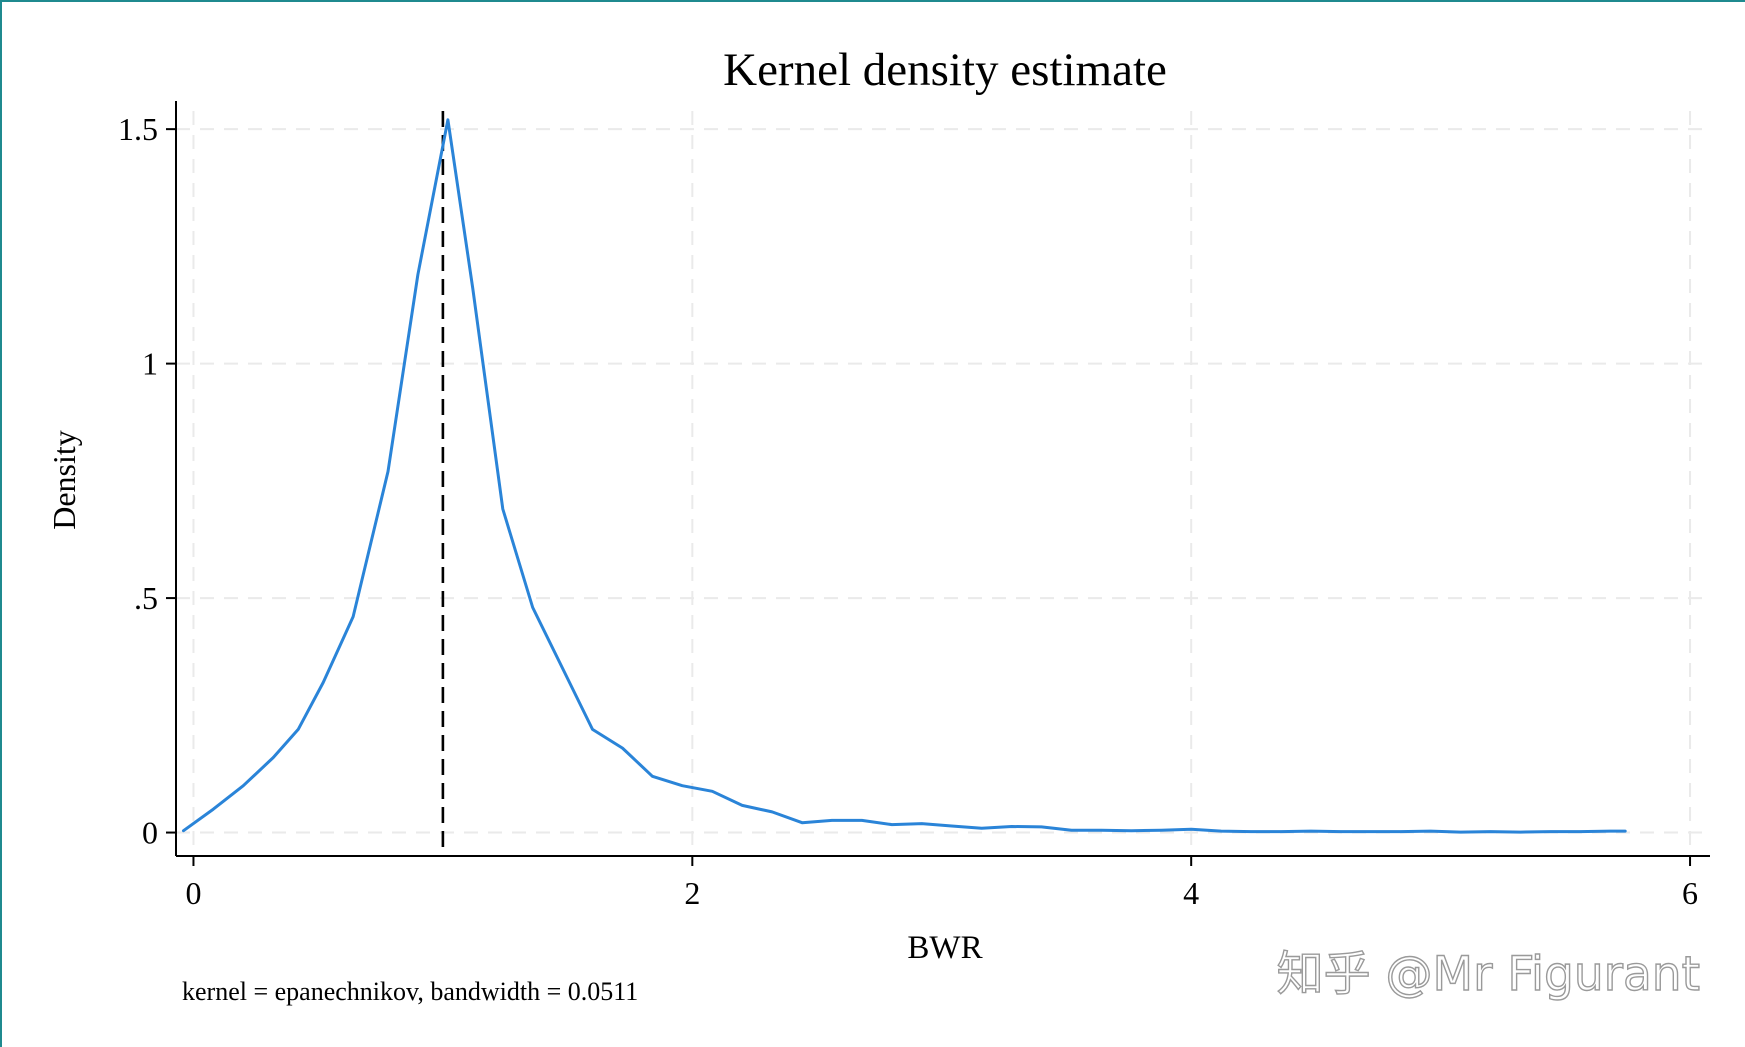 The height and width of the screenshot is (1047, 1745). I want to click on chart-title: Kernel density estimate, so click(945, 70).